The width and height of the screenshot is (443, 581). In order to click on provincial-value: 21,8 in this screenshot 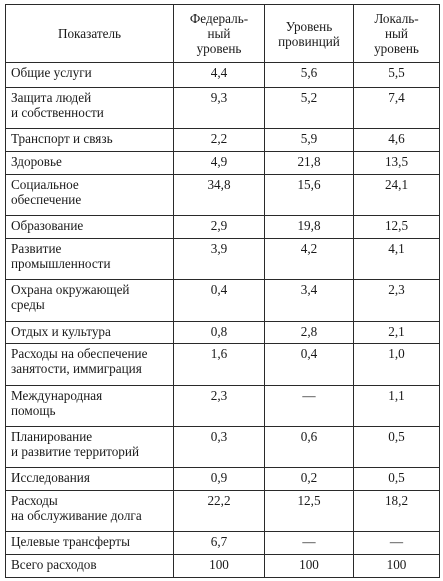, I will do `click(309, 162)`.